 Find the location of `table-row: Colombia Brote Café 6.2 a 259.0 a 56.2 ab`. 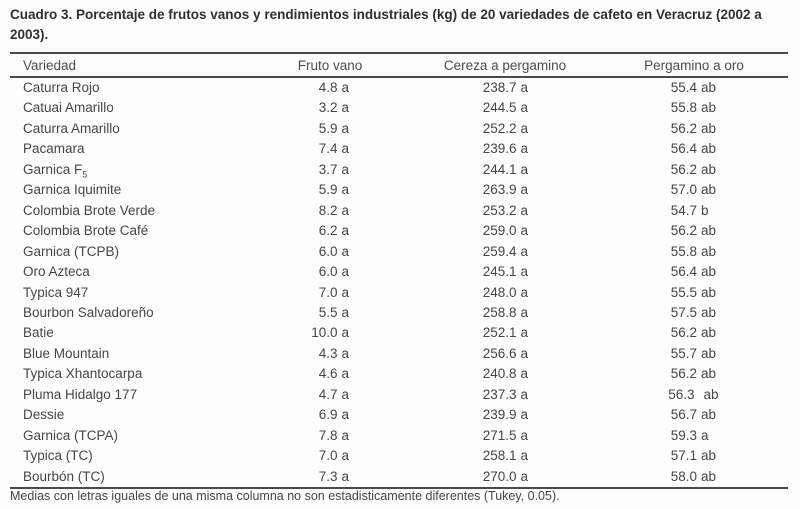

table-row: Colombia Brote Café 6.2 a 259.0 a 56.2 ab is located at coordinates (399, 231).